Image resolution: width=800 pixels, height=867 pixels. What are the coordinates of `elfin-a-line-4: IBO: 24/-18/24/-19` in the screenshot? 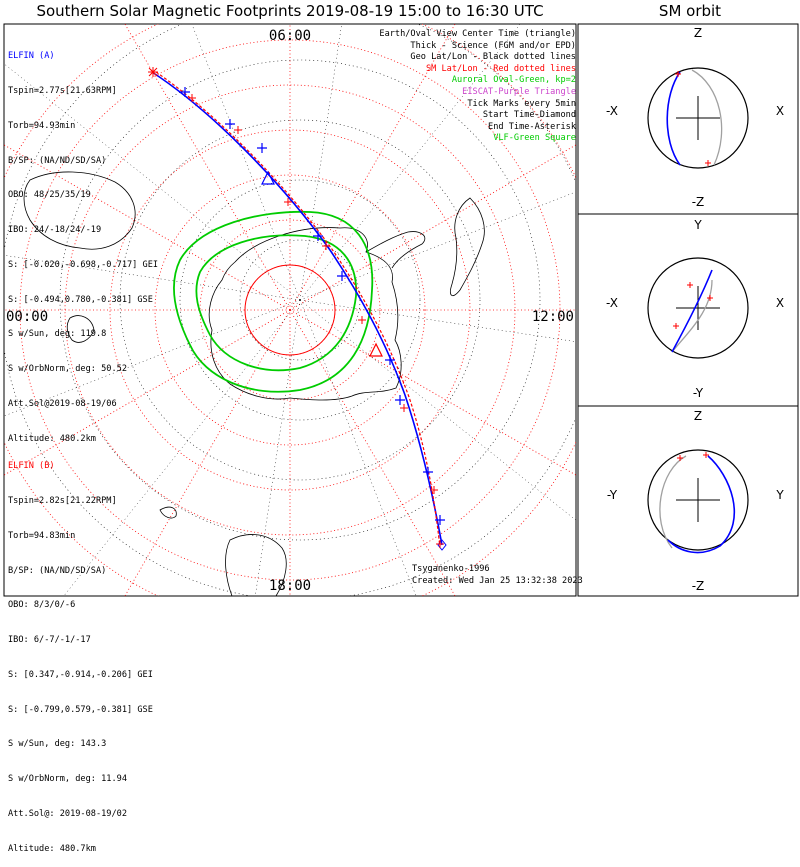 It's located at (55, 230).